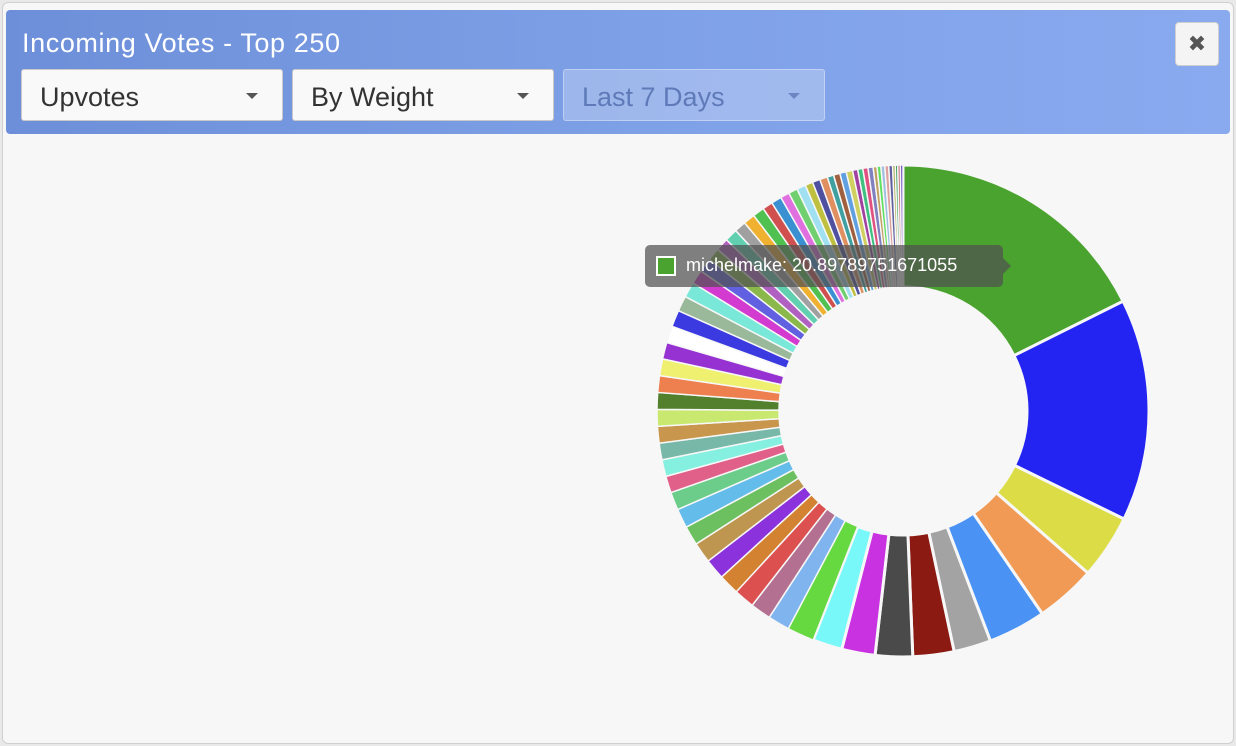 The width and height of the screenshot is (1236, 746). Describe the element at coordinates (1013, 260) in the screenshot. I see `donut-slice-highlighted` at that location.